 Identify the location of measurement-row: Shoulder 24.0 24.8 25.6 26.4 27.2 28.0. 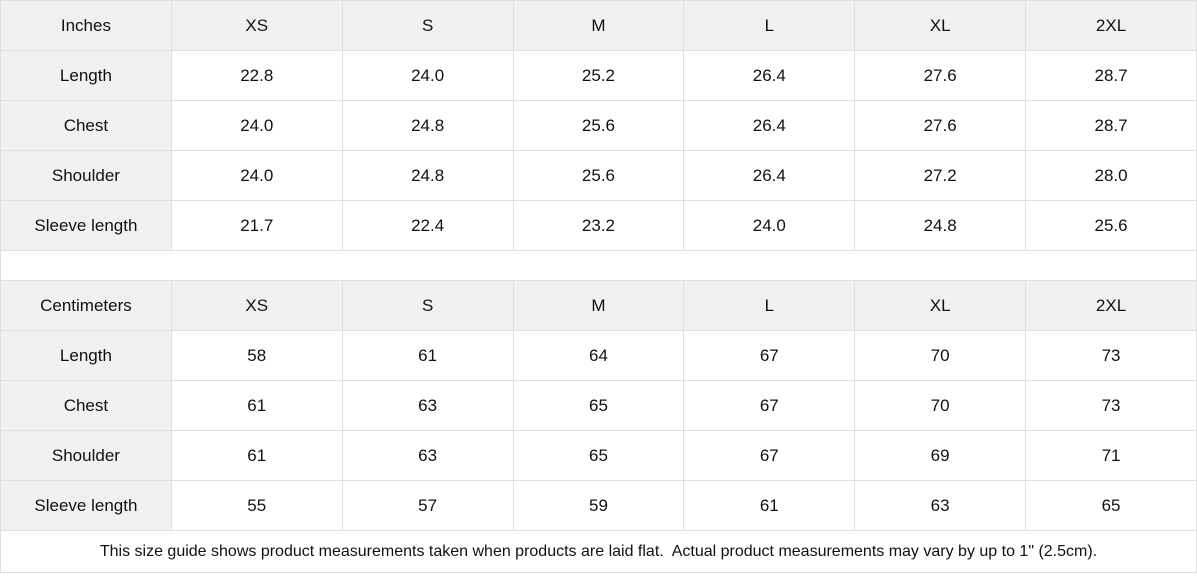
(598, 175).